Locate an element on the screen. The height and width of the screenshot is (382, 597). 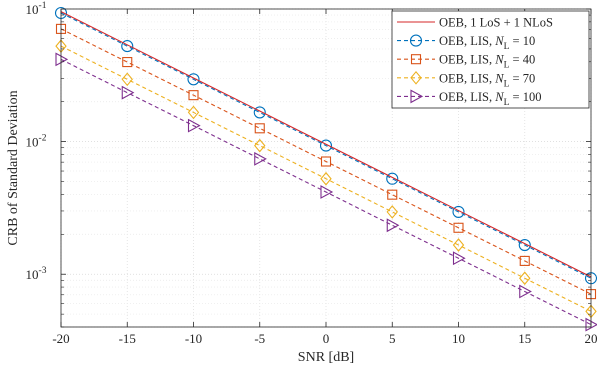
y-tick-label: 10⁻¹ is located at coordinates (36, 9).